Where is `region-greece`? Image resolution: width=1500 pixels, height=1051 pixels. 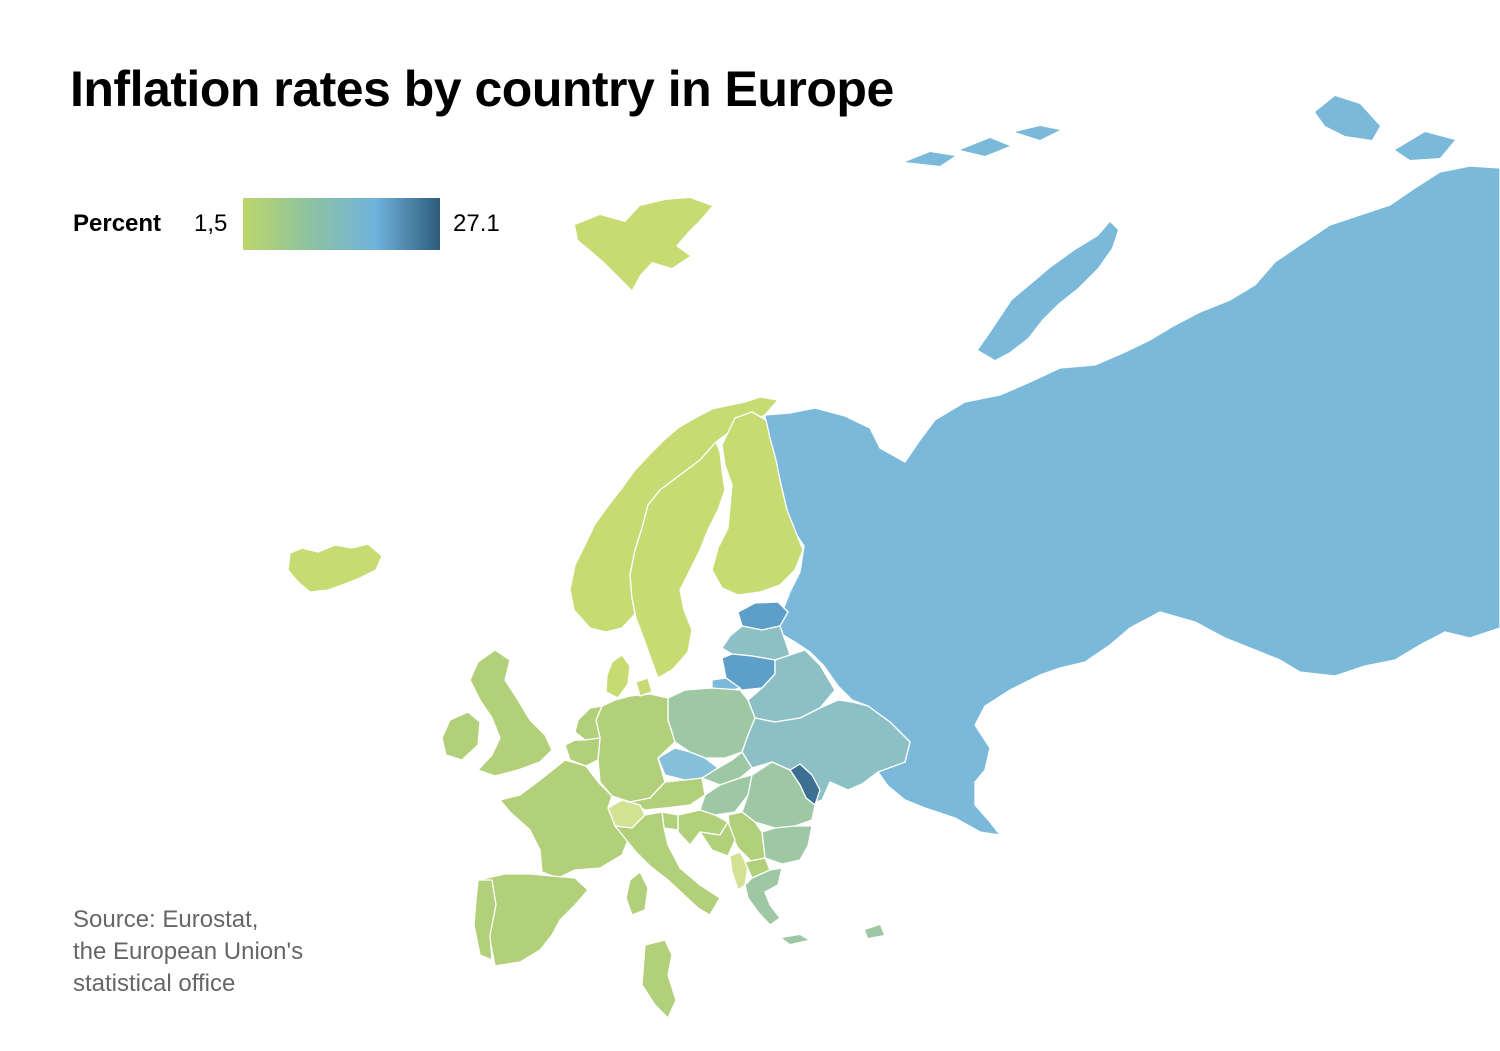 region-greece is located at coordinates (763, 896).